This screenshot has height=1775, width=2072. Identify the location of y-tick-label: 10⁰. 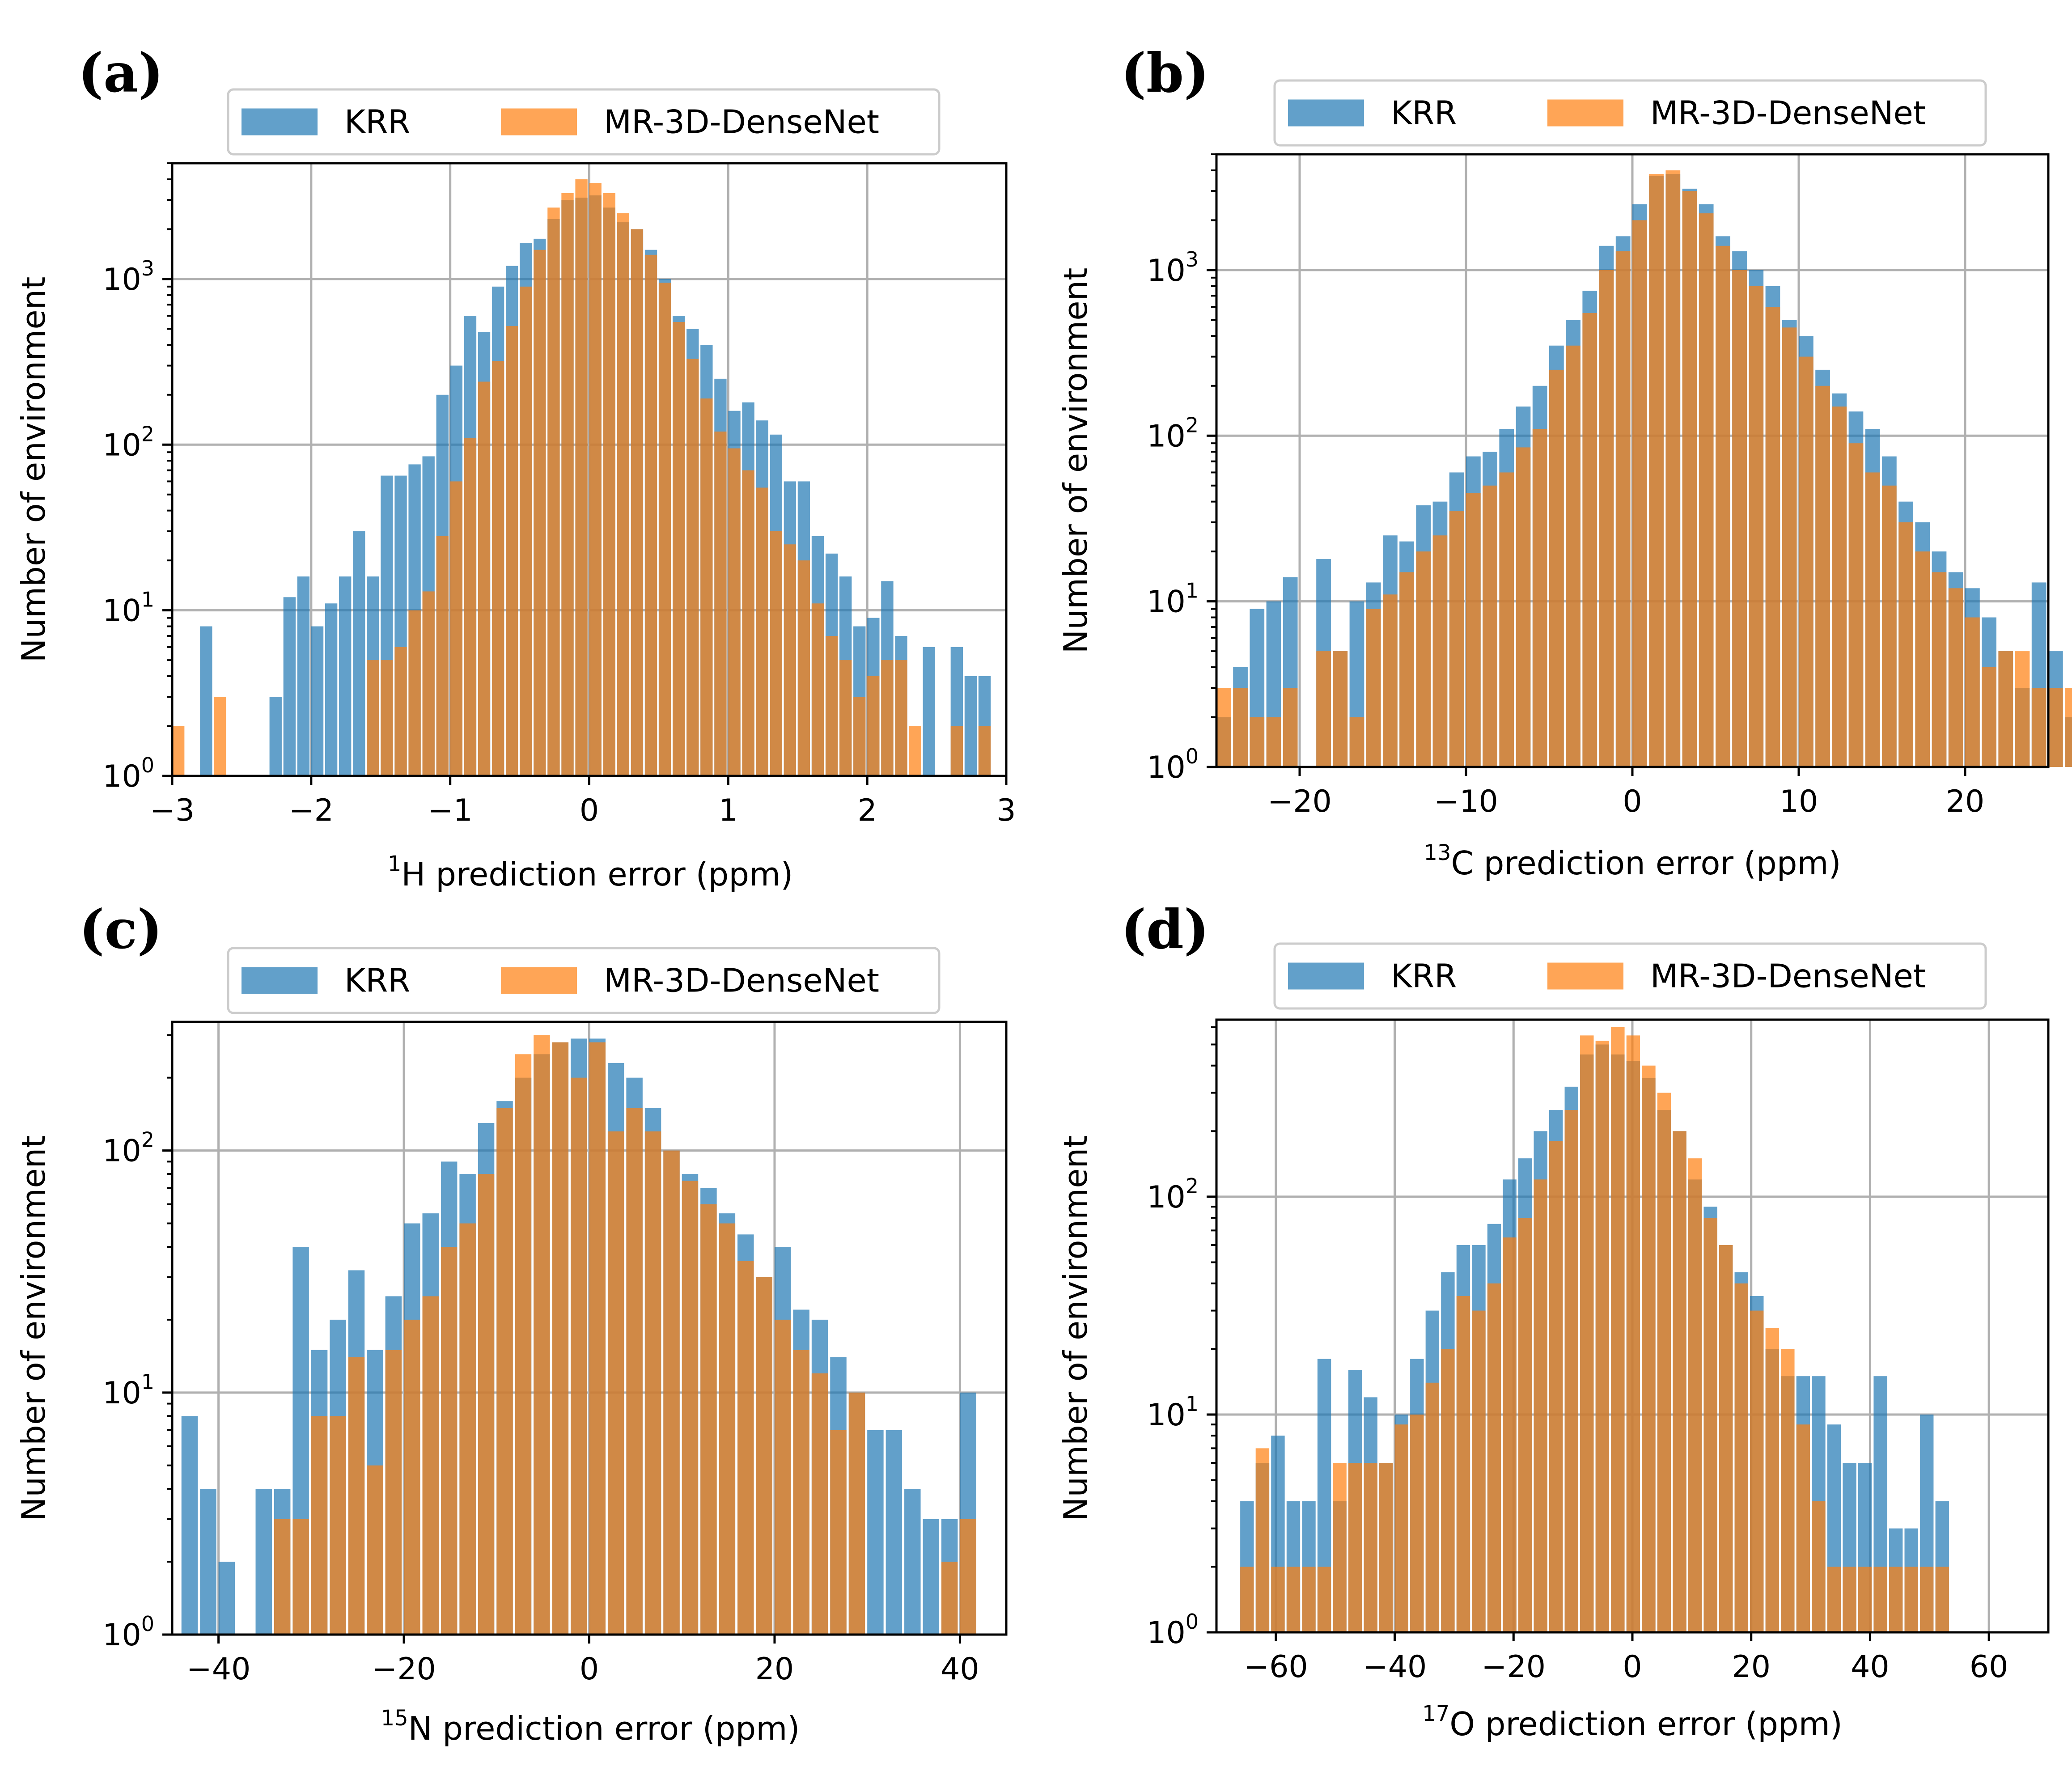
(128, 1632).